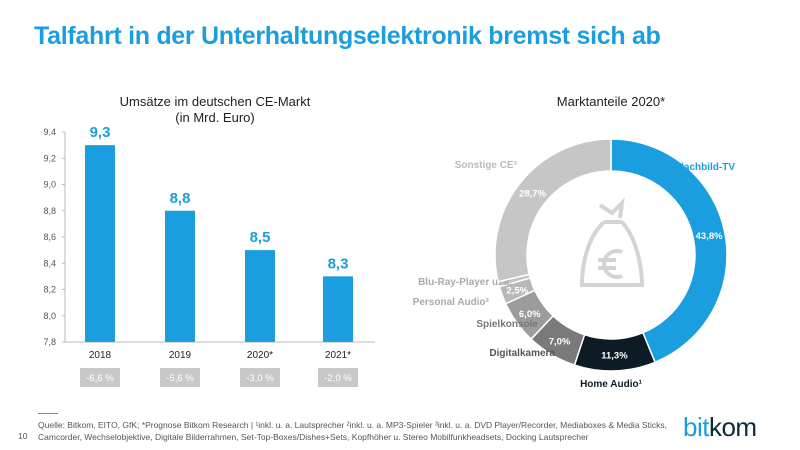  Describe the element at coordinates (23, 436) in the screenshot. I see `page-number: 10` at that location.